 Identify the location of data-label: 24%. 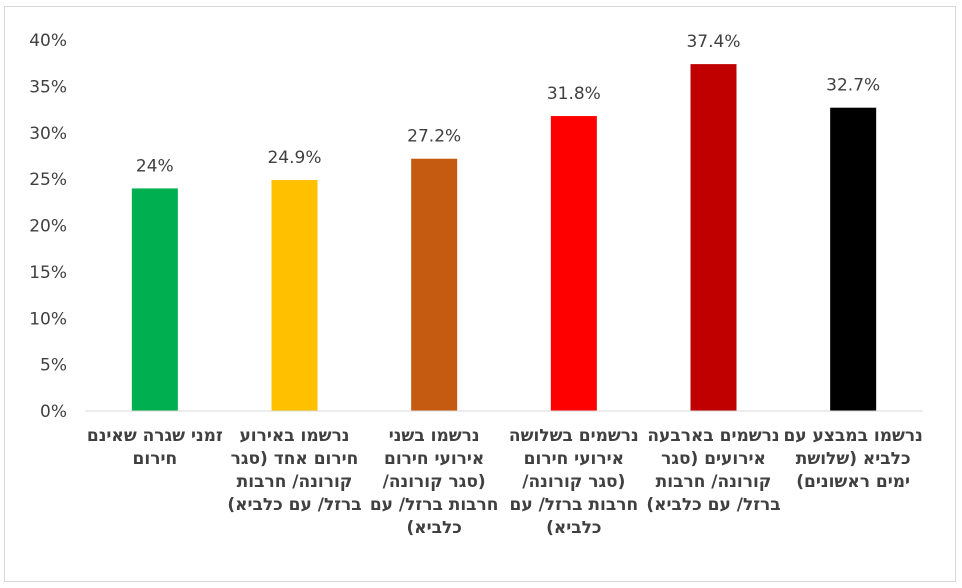
(155, 166).